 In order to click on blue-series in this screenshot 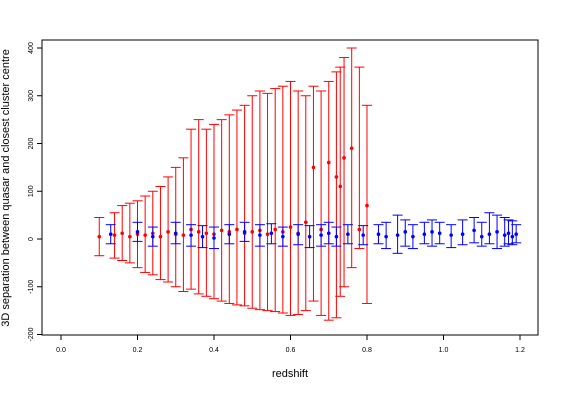, I will do `click(313, 233)`.